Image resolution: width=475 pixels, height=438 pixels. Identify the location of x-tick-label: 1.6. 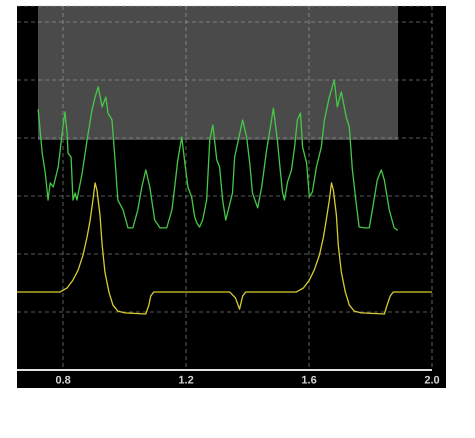
(309, 380).